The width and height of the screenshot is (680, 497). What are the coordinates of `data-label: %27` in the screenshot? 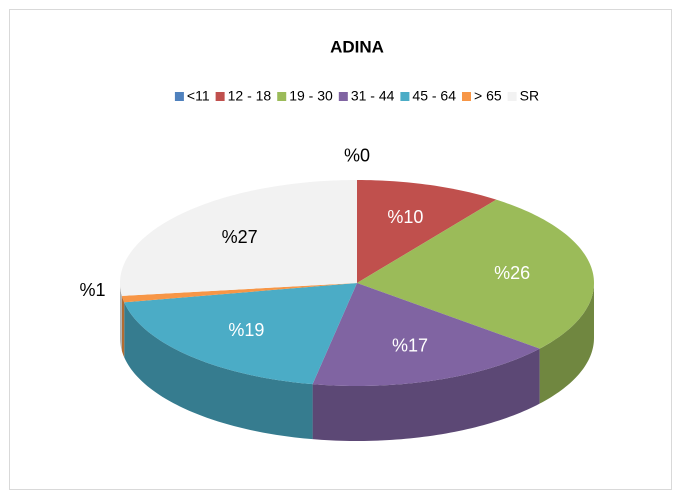 It's located at (240, 237).